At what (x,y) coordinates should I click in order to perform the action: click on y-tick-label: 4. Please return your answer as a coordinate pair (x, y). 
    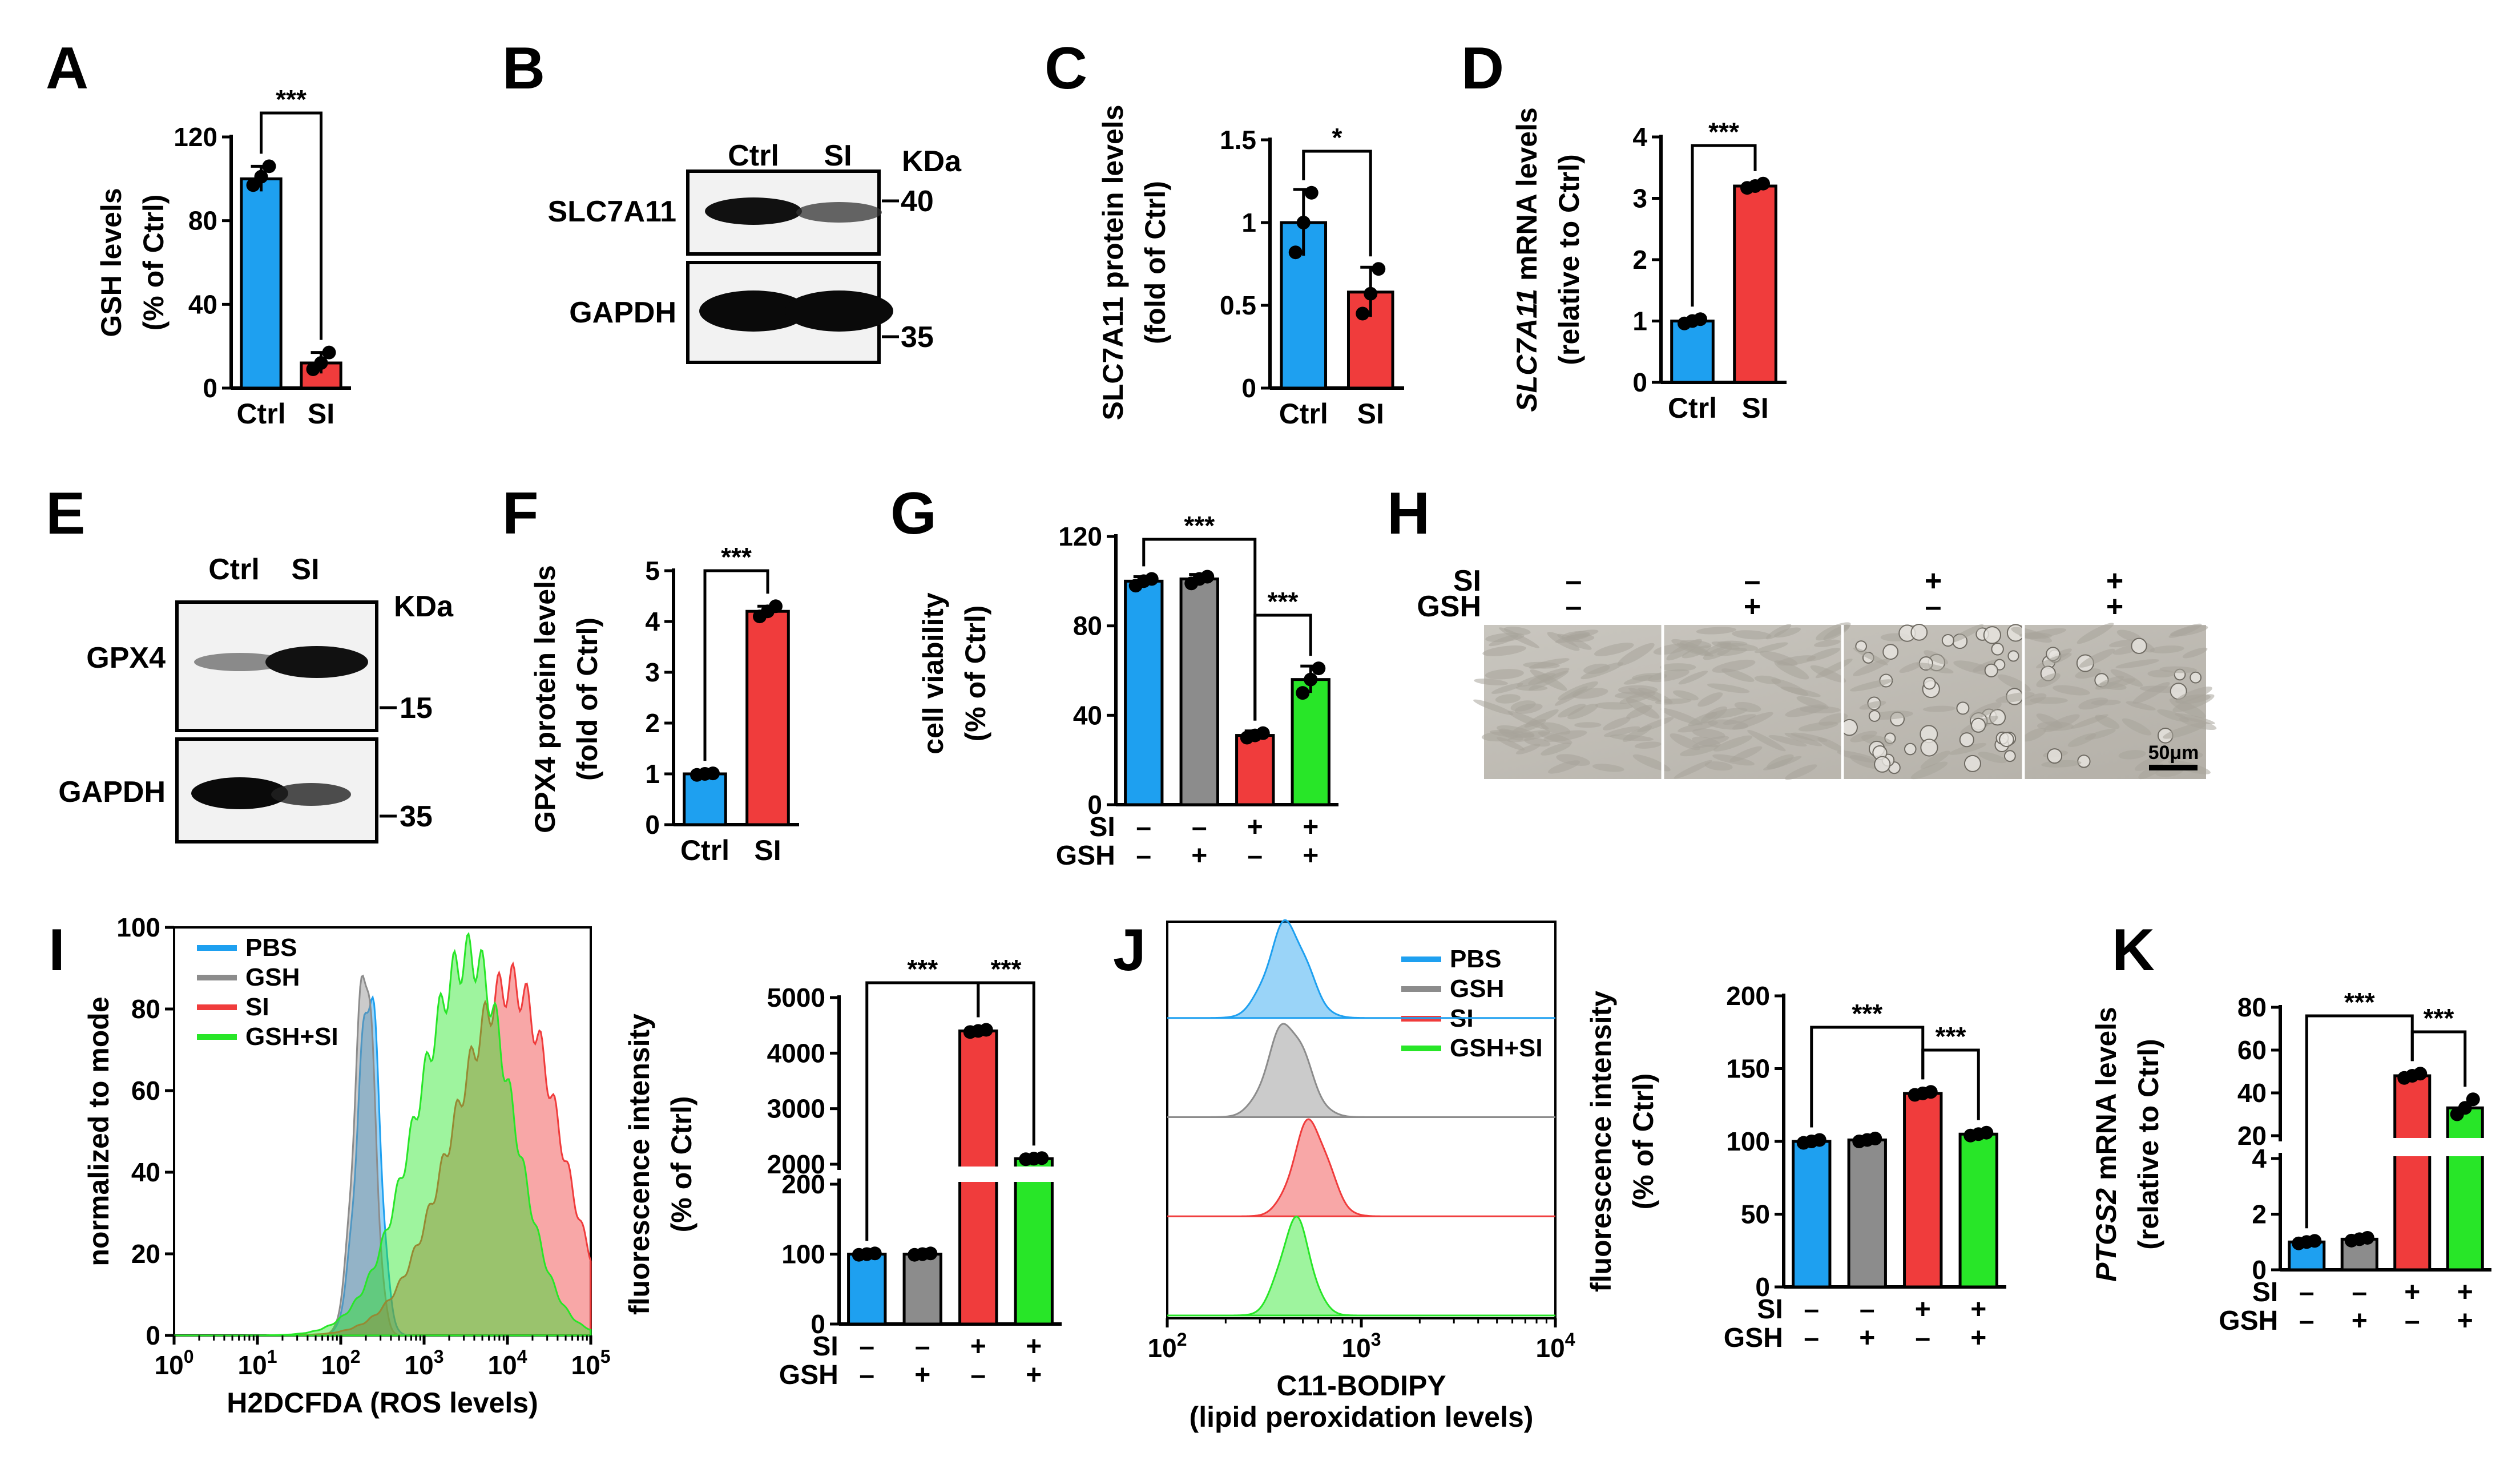
    Looking at the image, I should click on (2259, 1158).